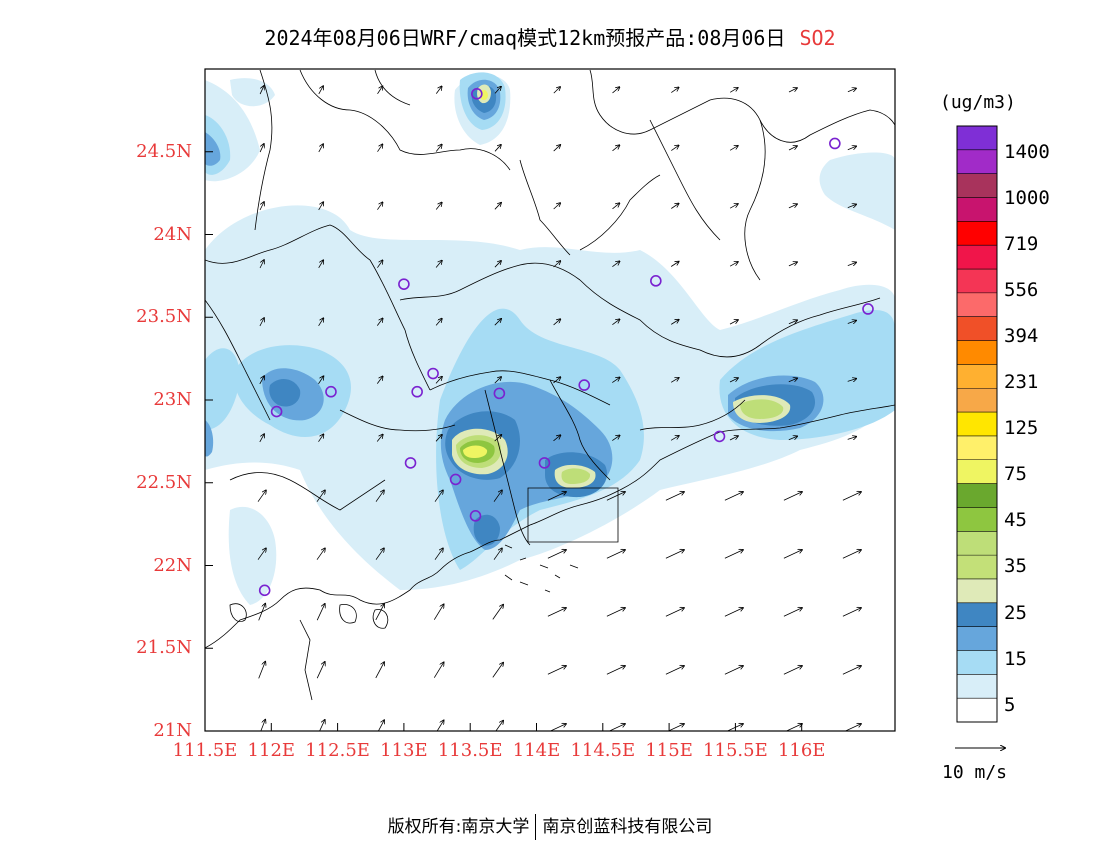  What do you see at coordinates (458, 827) in the screenshot?
I see `copyright-left: 版权所有:南京大学` at bounding box center [458, 827].